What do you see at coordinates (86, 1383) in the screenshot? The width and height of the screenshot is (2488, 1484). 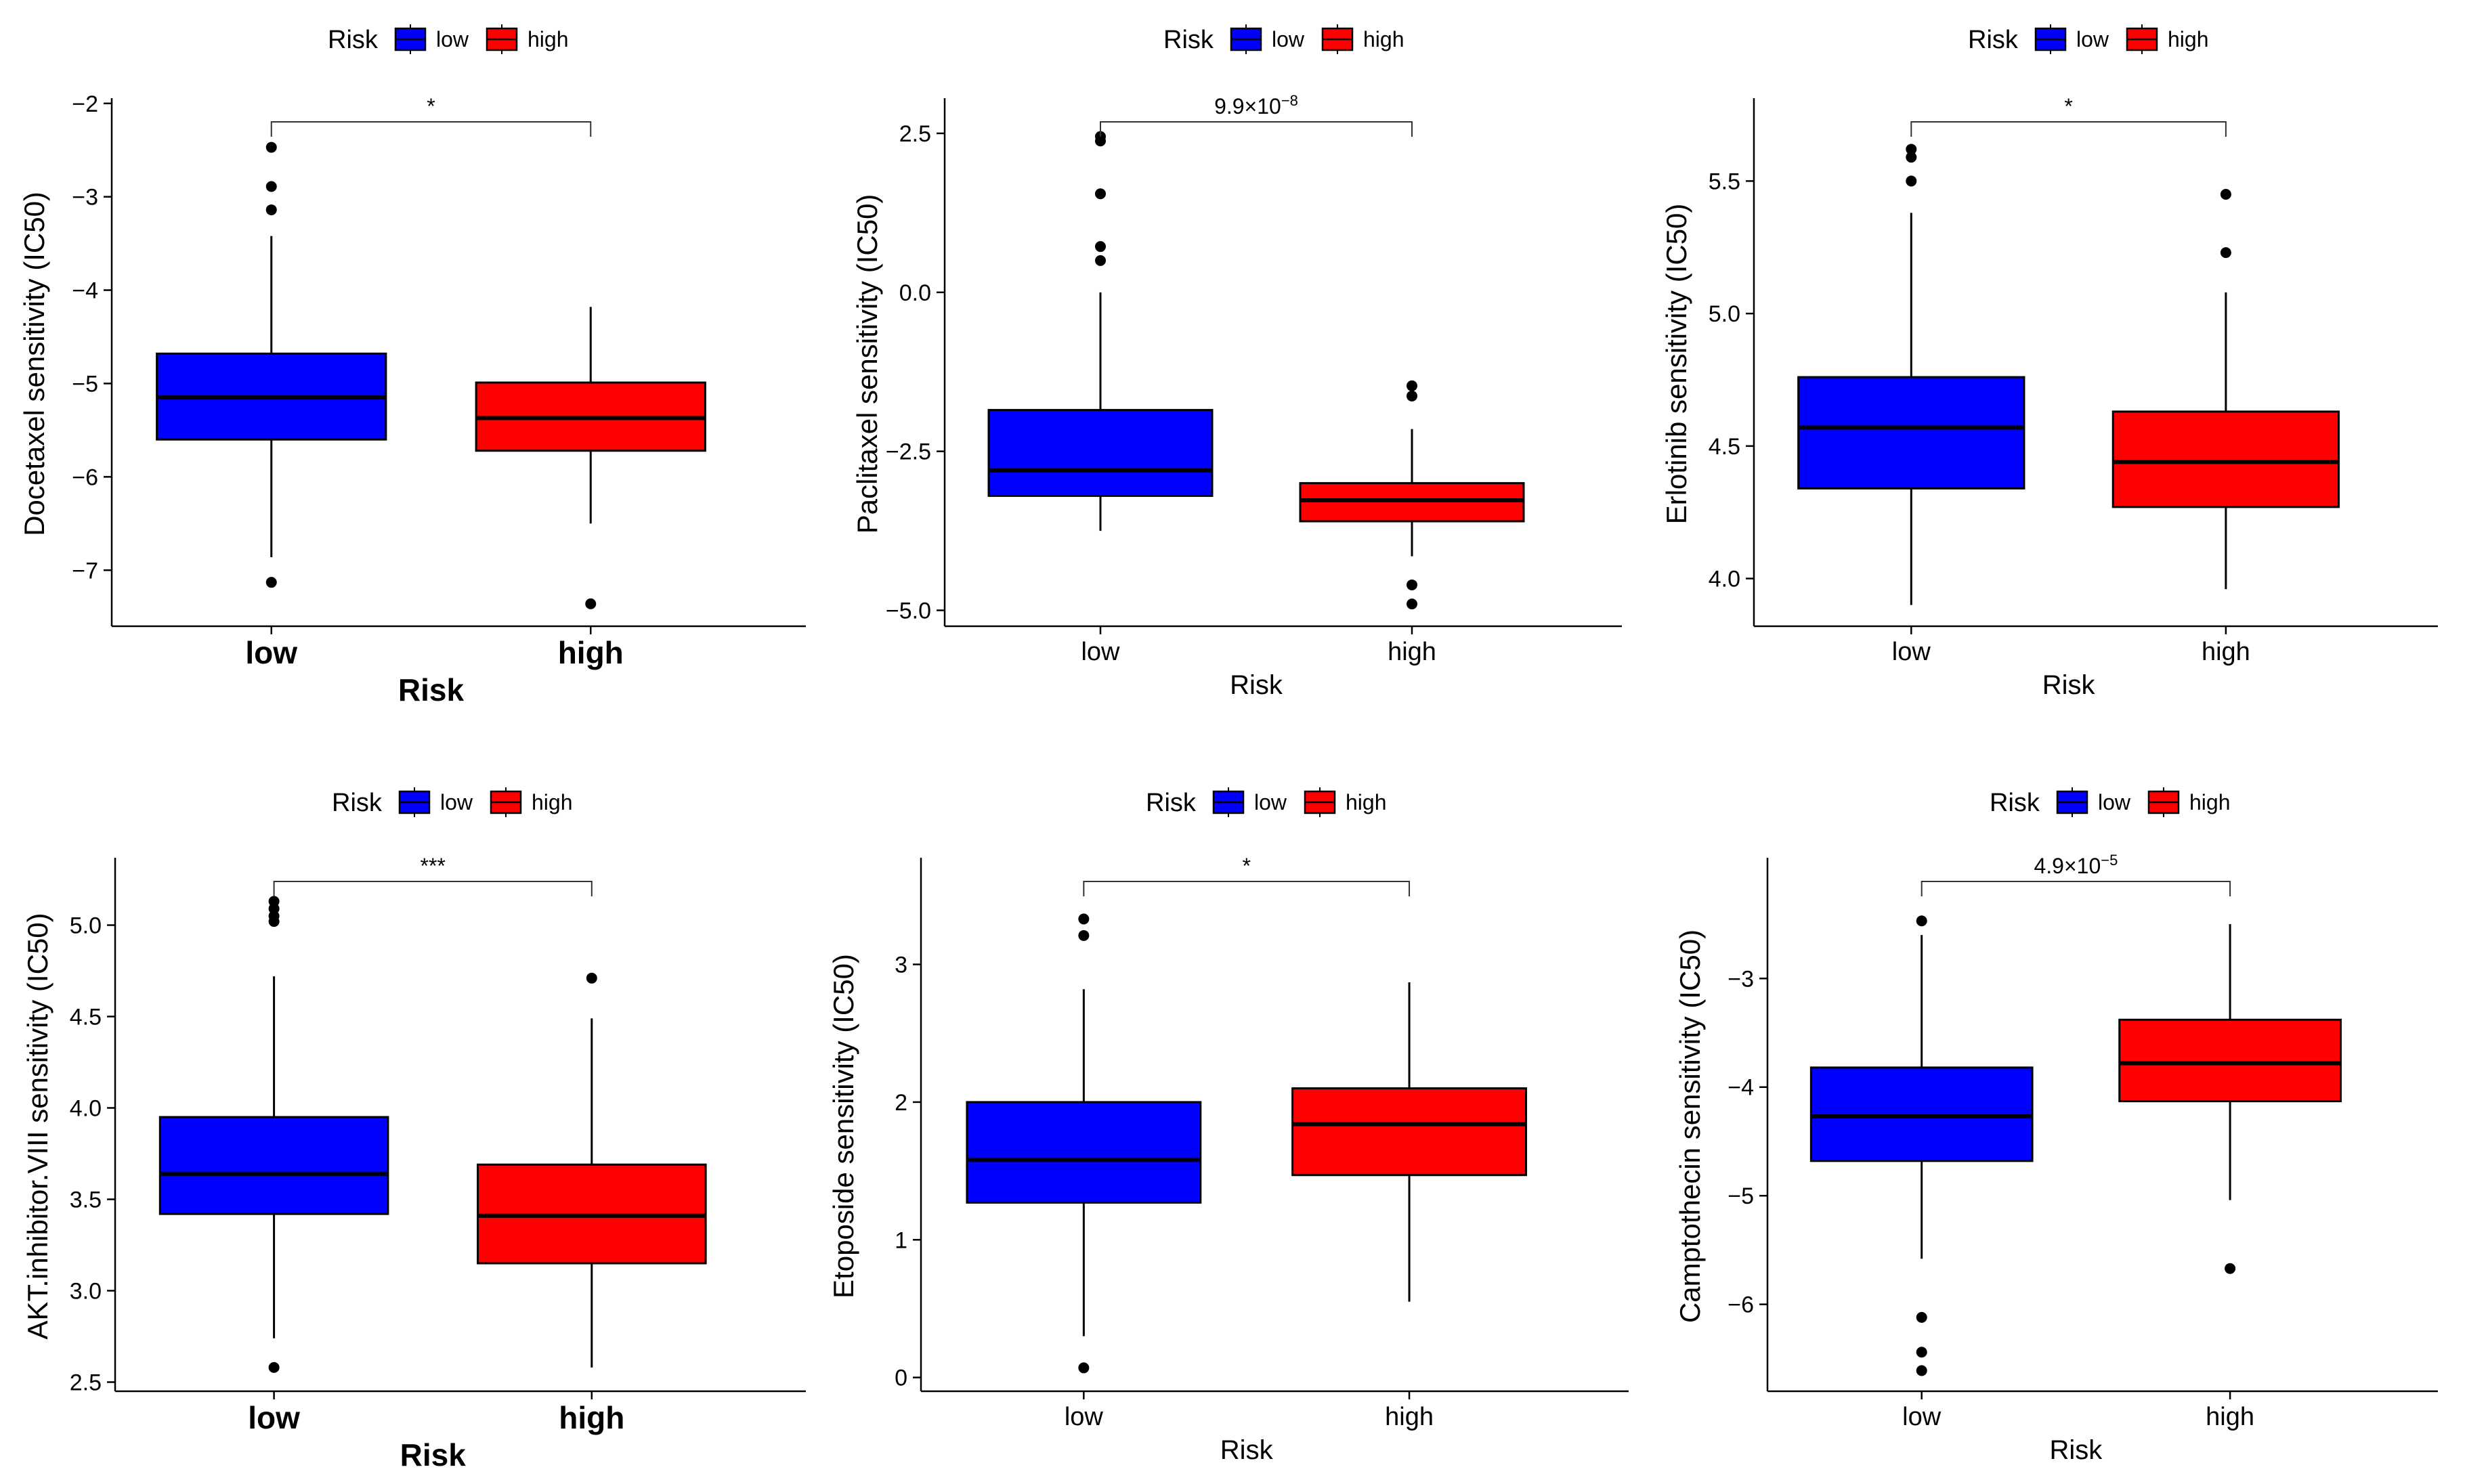 I see `y-tick-label: 2.5` at bounding box center [86, 1383].